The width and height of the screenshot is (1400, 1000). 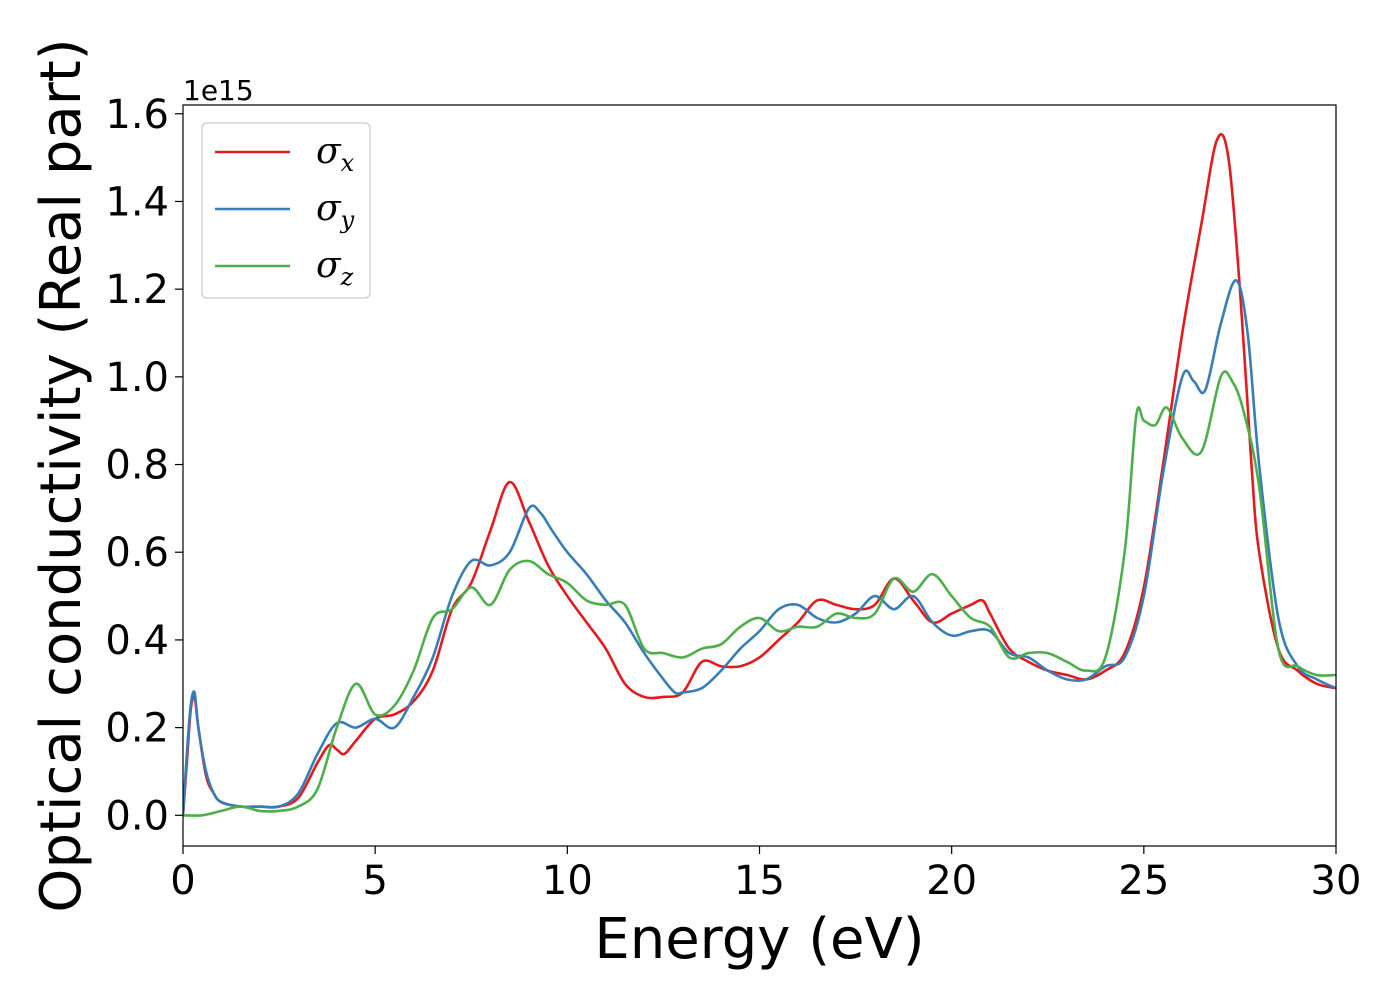 What do you see at coordinates (137, 729) in the screenshot?
I see `y-tick-label: 0.2` at bounding box center [137, 729].